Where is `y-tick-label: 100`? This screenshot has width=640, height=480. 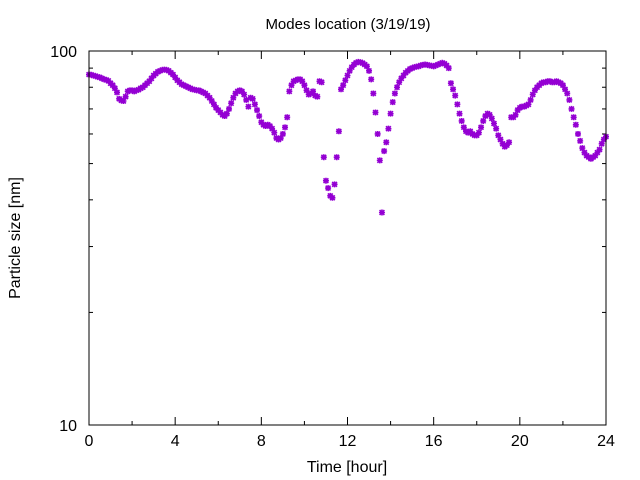 y-tick-label: 100 is located at coordinates (63, 52).